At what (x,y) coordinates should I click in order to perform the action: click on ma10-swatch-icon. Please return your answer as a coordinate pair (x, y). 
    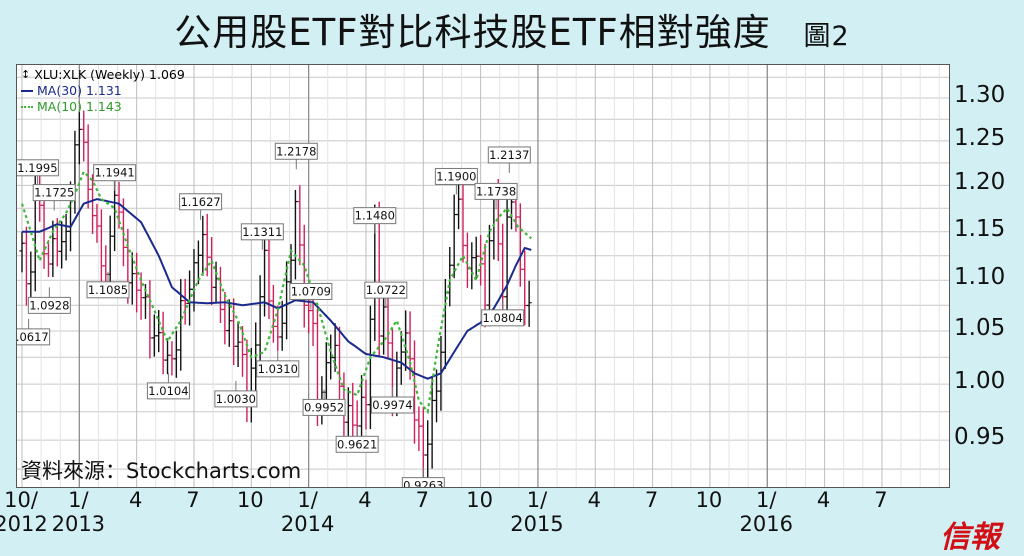
    Looking at the image, I should click on (27, 107).